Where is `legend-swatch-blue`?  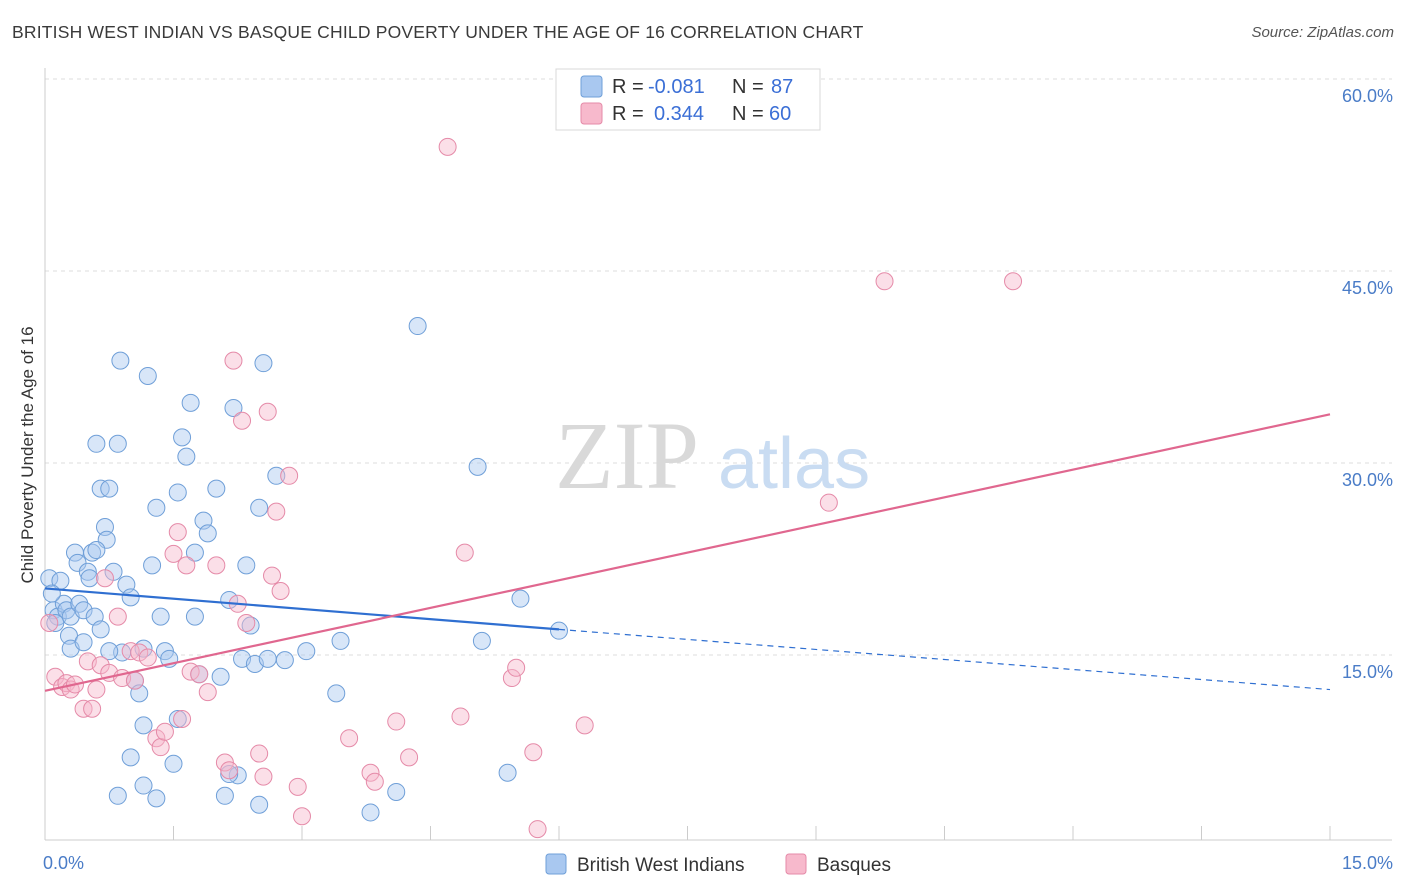 legend-swatch-blue is located at coordinates (591, 86).